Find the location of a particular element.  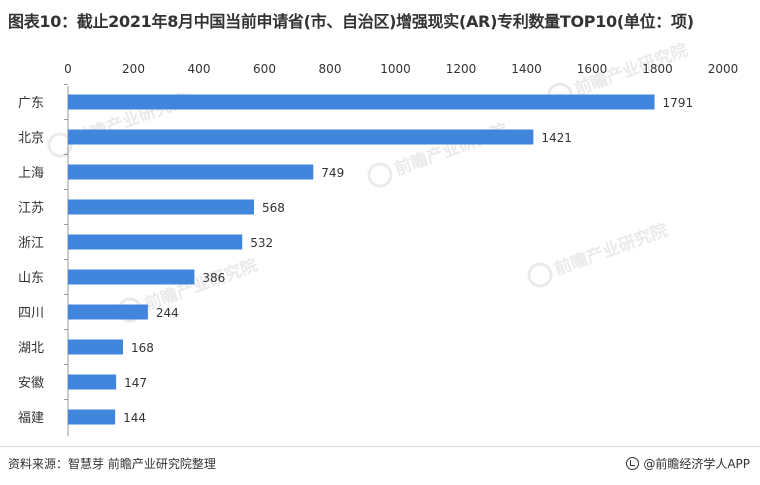

bar-row: 北京 1421 is located at coordinates (295, 132).